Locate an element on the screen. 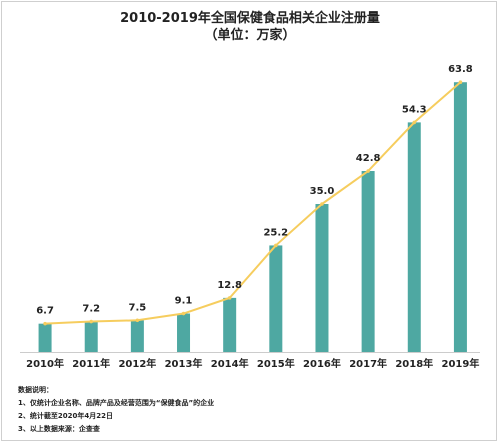 This screenshot has width=500, height=444. data-label: 42.8 is located at coordinates (368, 158).